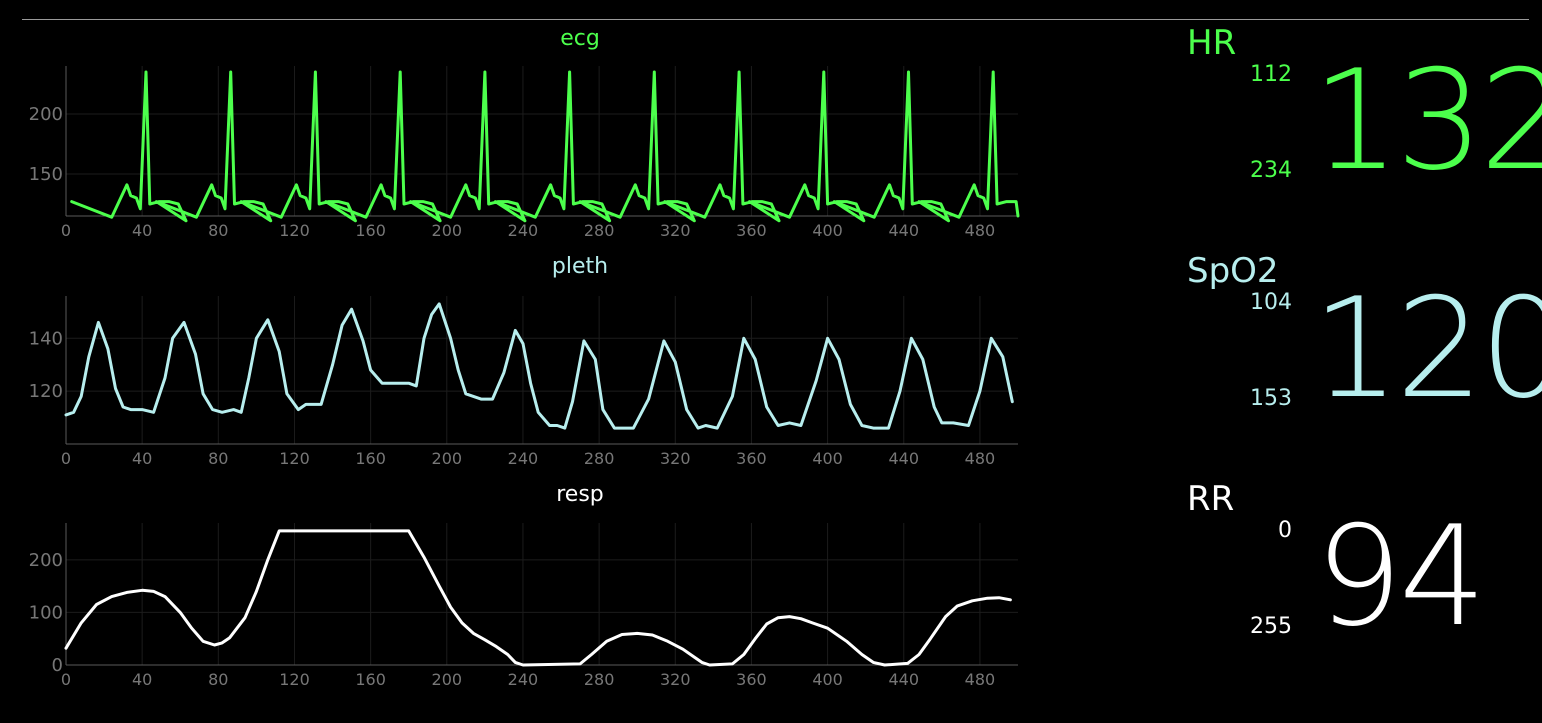 This screenshot has height=723, width=1542. I want to click on hr-value: 132, so click(1427, 120).